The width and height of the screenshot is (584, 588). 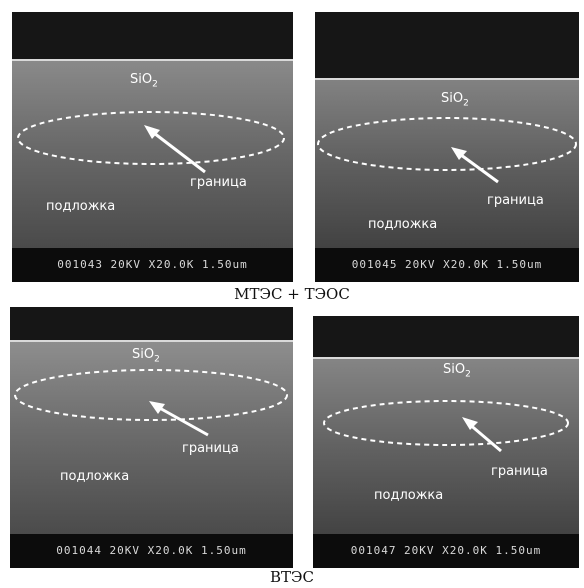 I want to click on sem-data-bar-text: 001045 20KV X20.0K 1.50um, so click(x=447, y=264).